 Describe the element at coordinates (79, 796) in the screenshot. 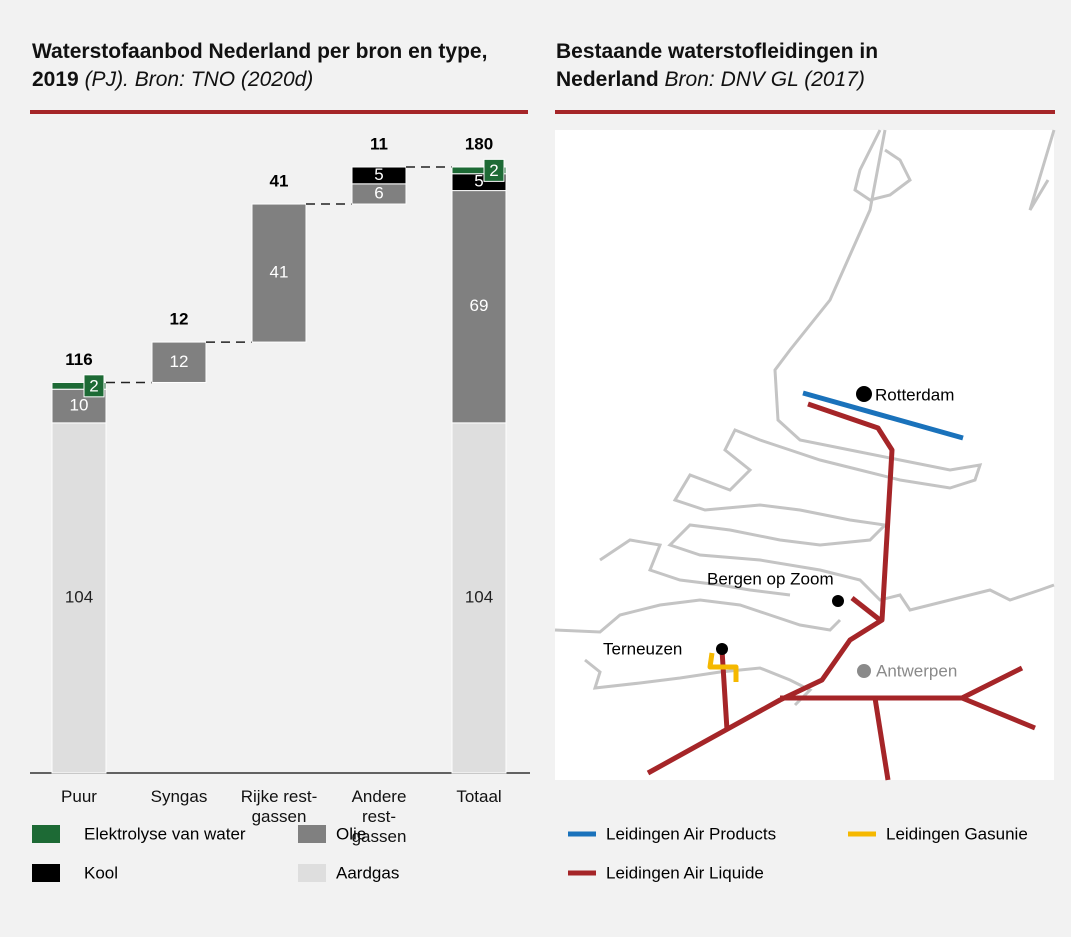

I see `x-tick-label: Puur` at that location.